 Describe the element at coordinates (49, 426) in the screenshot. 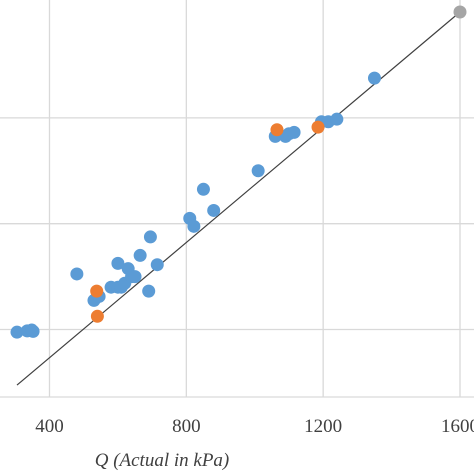

I see `x-tick-label-0: 400` at that location.